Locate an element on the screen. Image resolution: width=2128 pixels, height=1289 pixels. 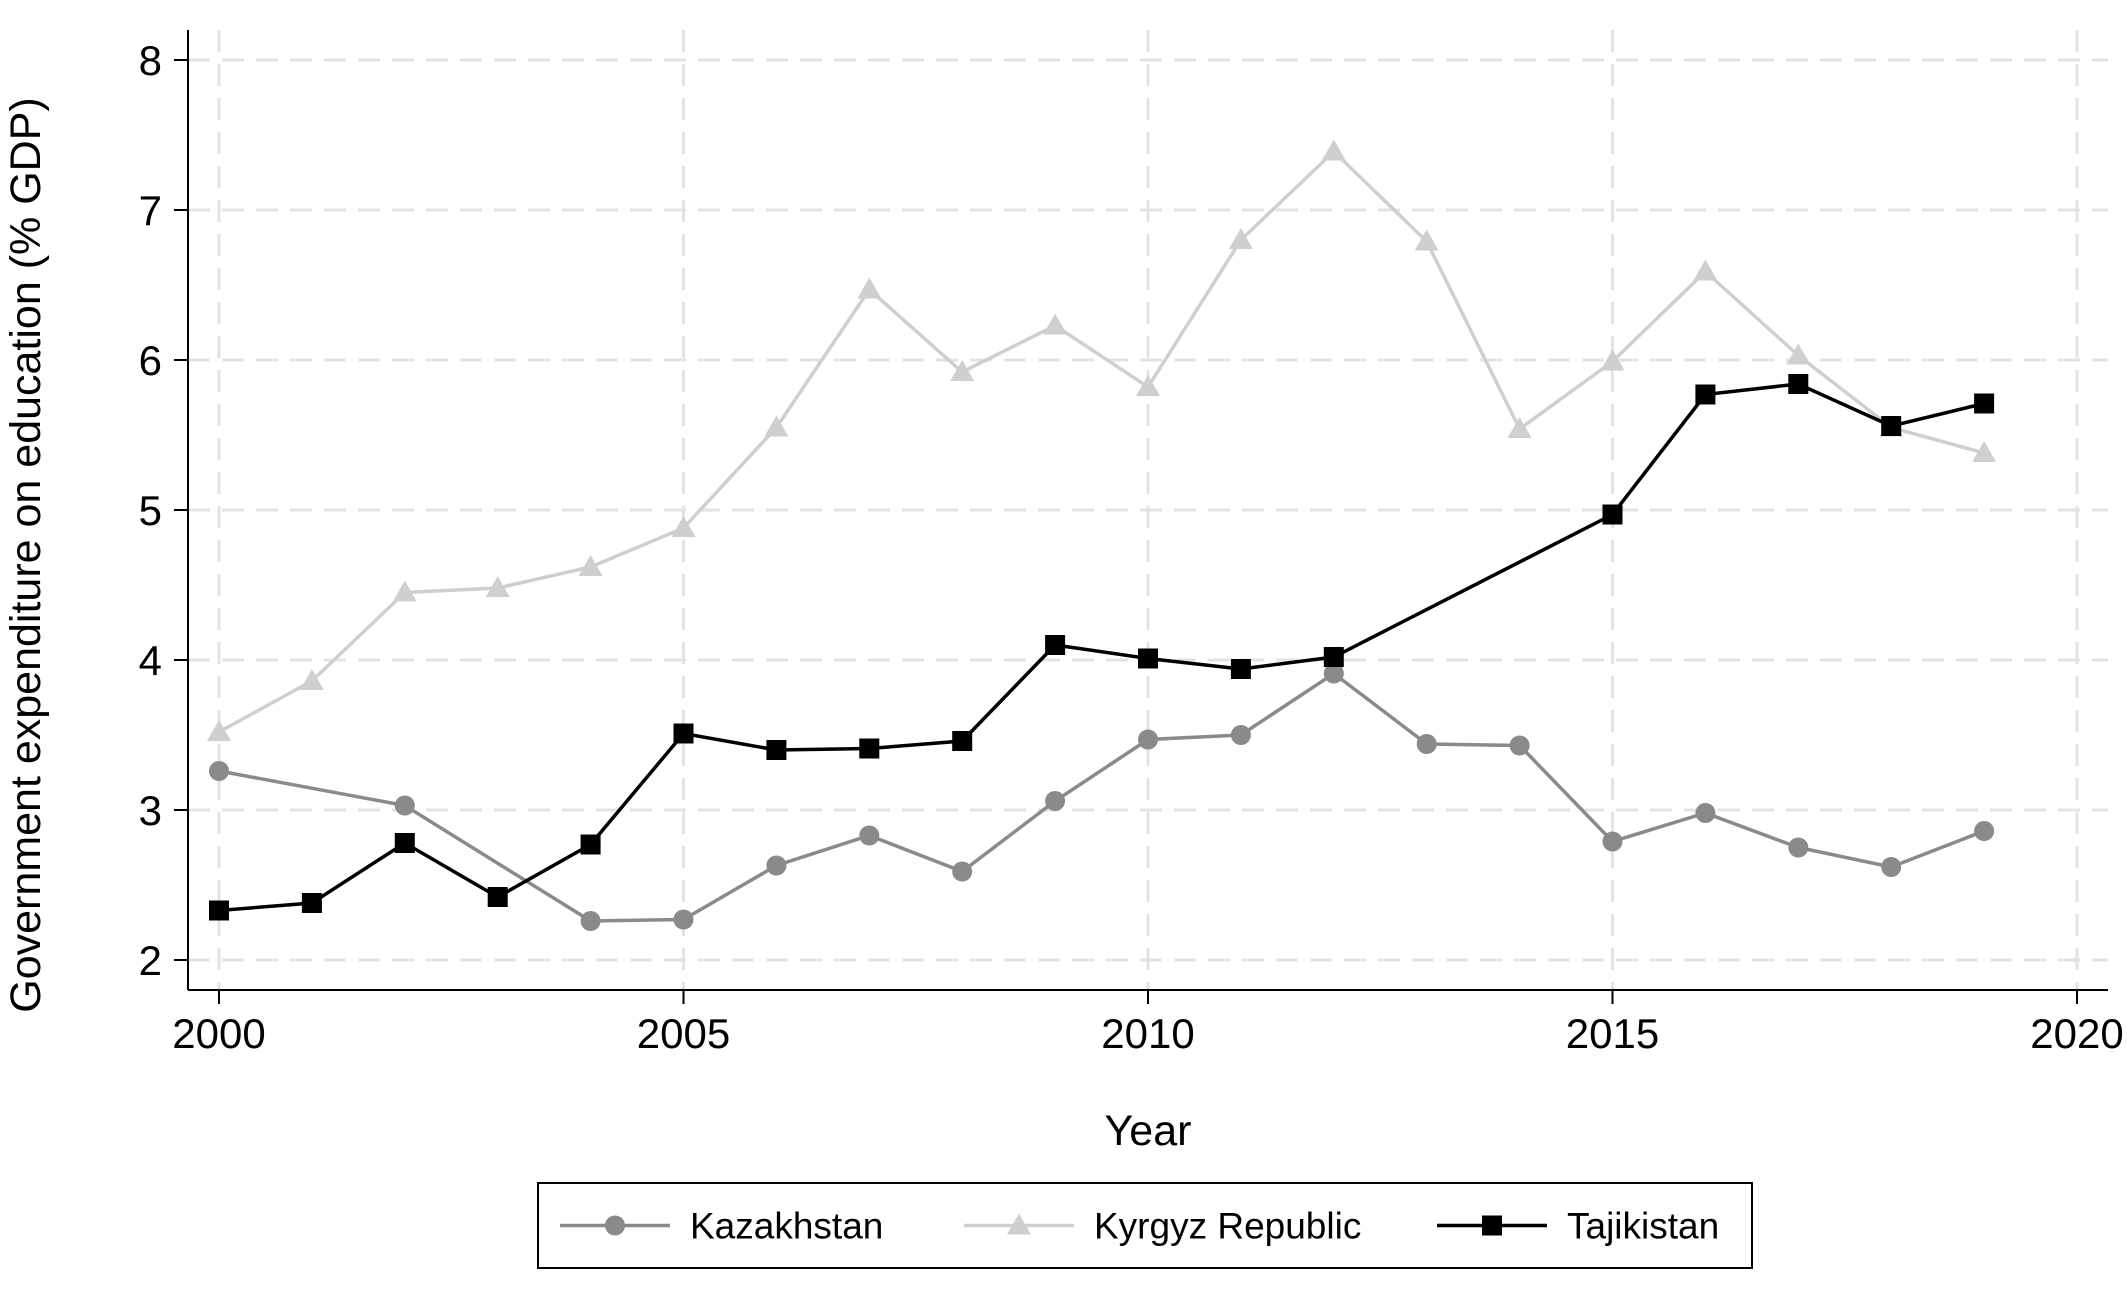
legend-label-kazakhstan: Kazakhstan is located at coordinates (786, 1226).